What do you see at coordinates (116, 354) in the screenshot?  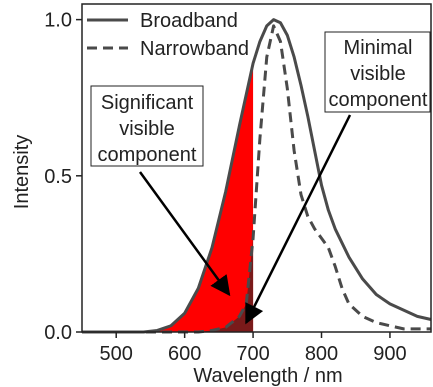 I see `x-tick-label-500: 500` at bounding box center [116, 354].